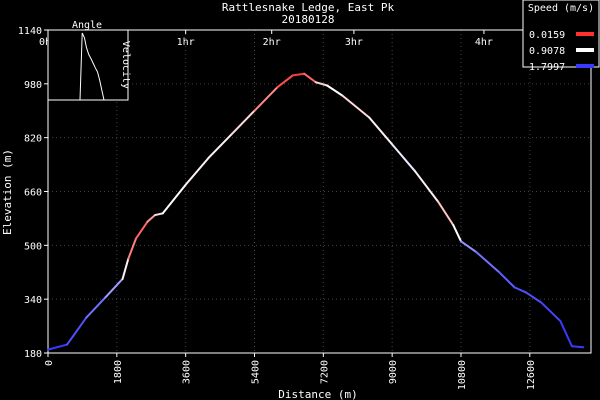 Image resolution: width=600 pixels, height=400 pixels. I want to click on y-tick-label: 660, so click(33, 193).